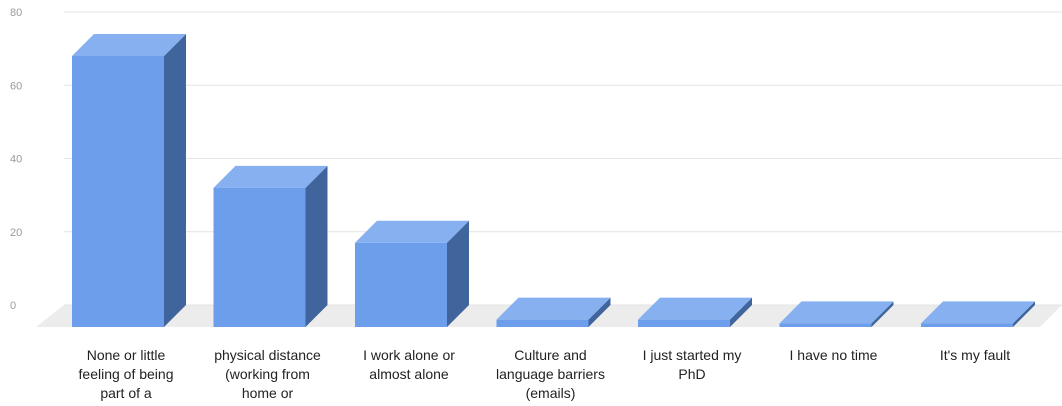  I want to click on x-category-label-line: Culture and, so click(550, 355).